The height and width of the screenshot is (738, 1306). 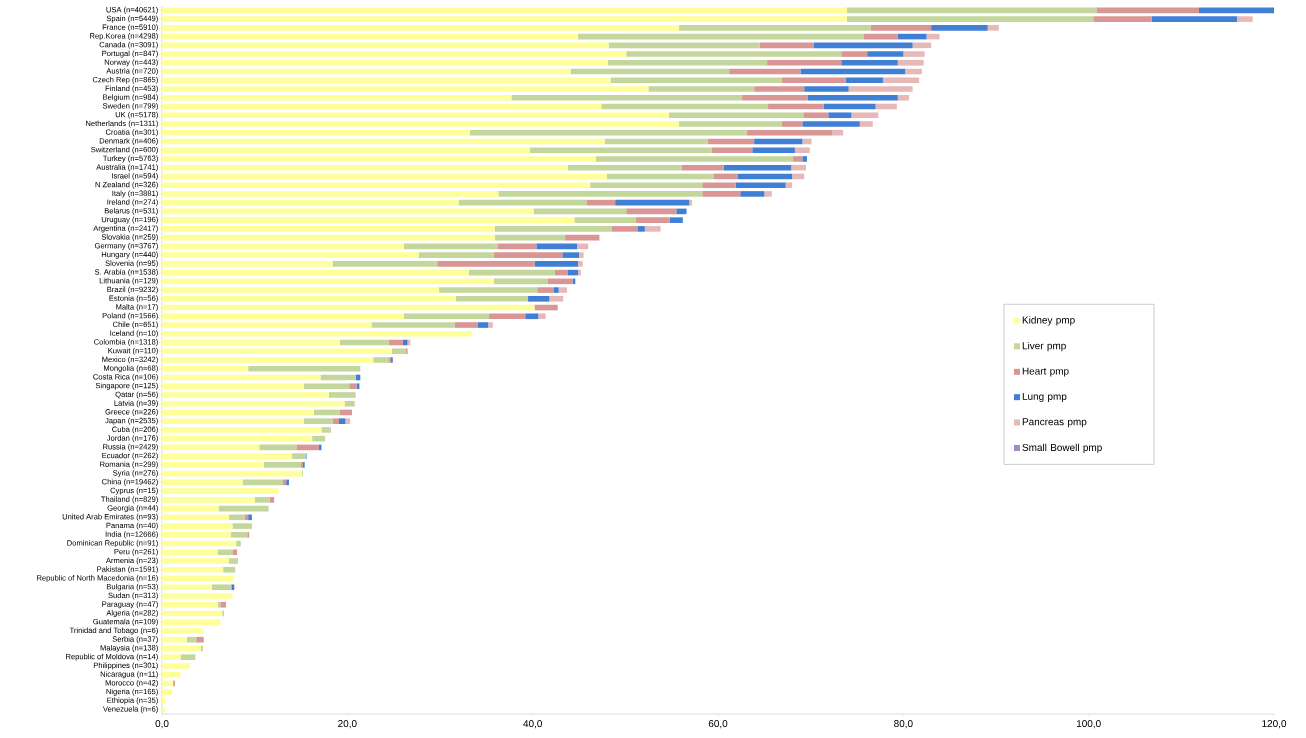 What do you see at coordinates (347, 724) in the screenshot?
I see `x-tick-label: 20,0` at bounding box center [347, 724].